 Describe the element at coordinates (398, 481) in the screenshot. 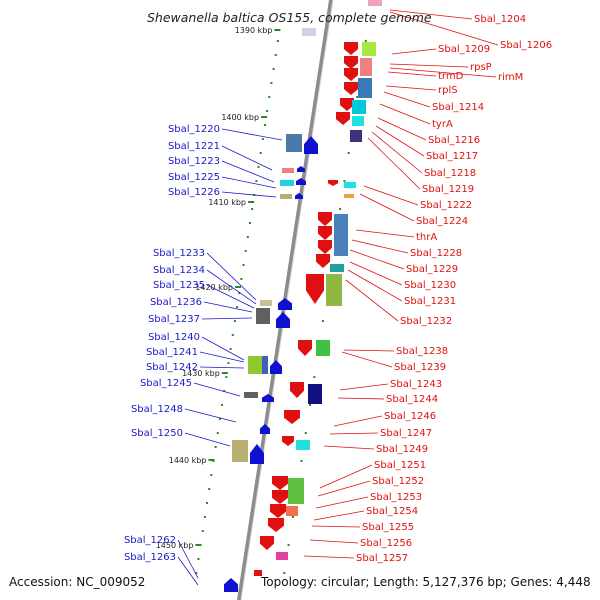

I see `gene-label: Sbal_1252` at that location.